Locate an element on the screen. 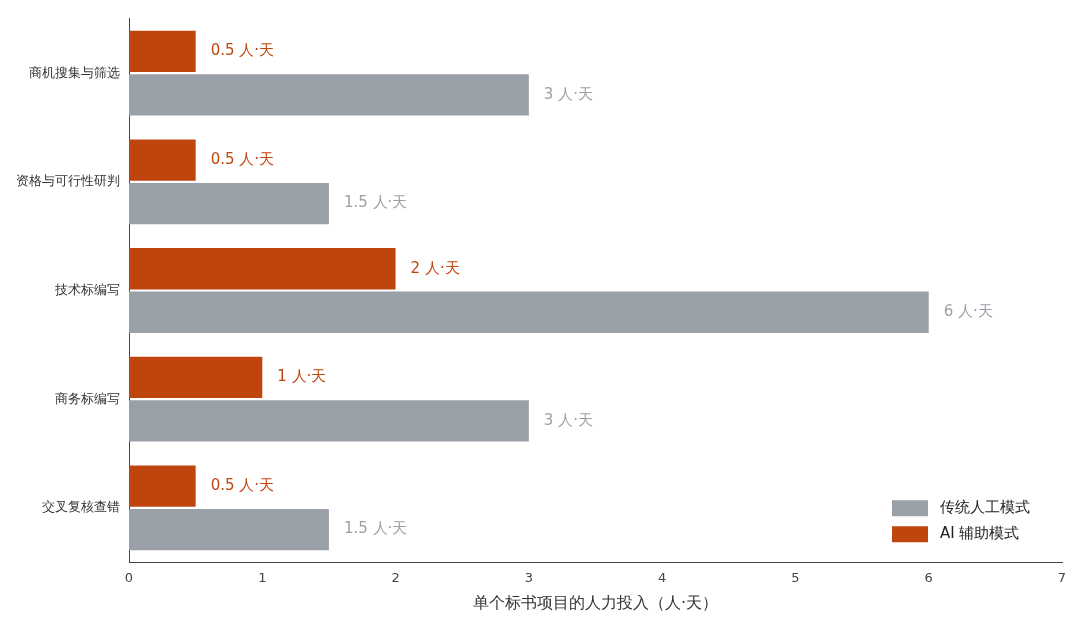 The image size is (1080, 630). data-label: 1 人·天 is located at coordinates (302, 376).